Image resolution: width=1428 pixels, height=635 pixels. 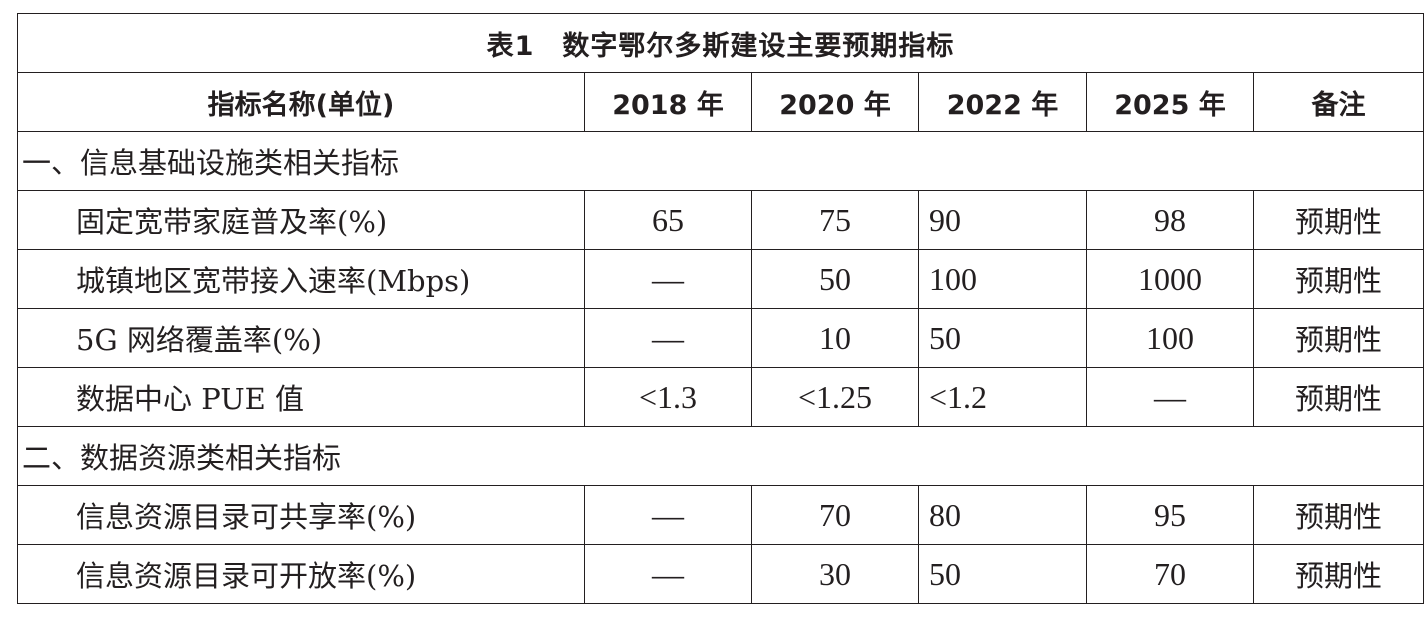 I want to click on value-2018: 65, so click(x=668, y=220).